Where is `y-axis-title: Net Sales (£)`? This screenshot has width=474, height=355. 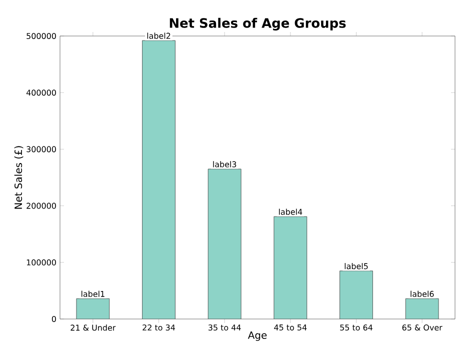
y-axis-title: Net Sales (£) is located at coordinates (19, 177).